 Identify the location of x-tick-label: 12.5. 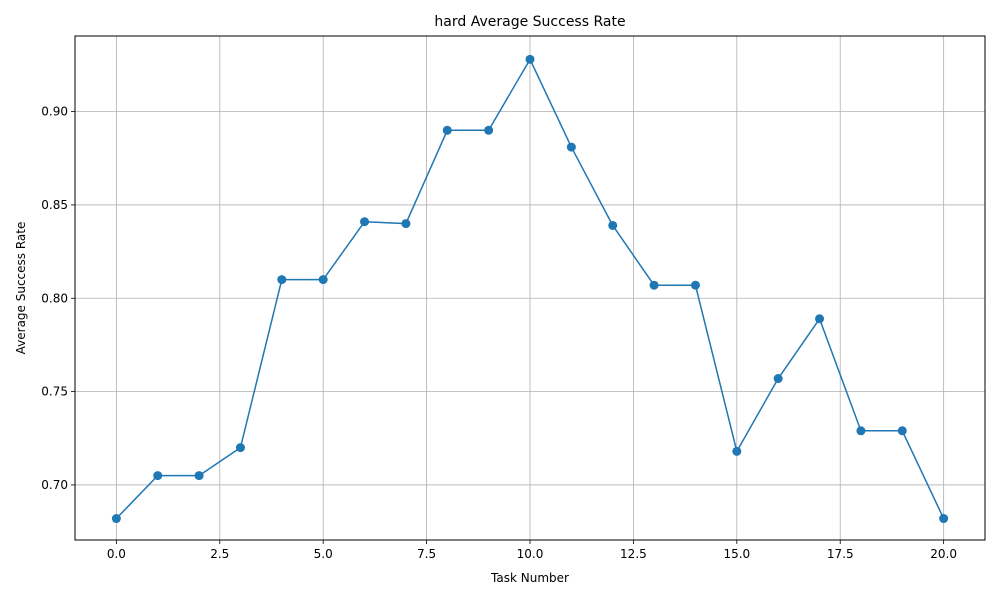
(633, 554).